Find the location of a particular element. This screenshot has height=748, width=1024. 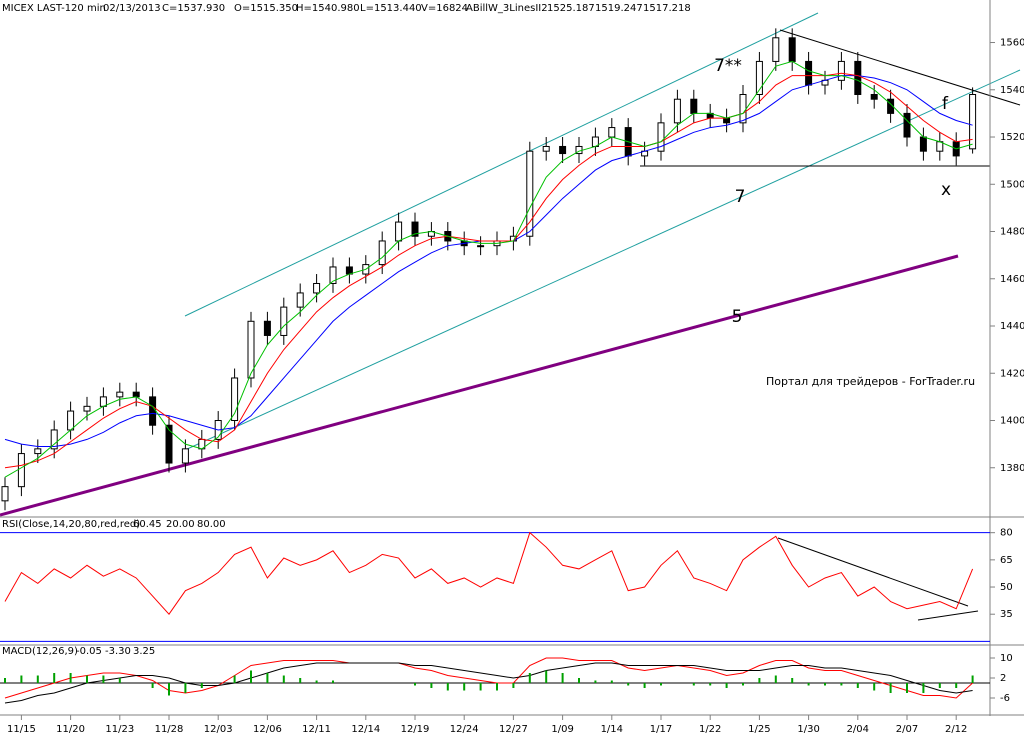

indicator-name: ABillW_3LinesII2 is located at coordinates (507, 8).